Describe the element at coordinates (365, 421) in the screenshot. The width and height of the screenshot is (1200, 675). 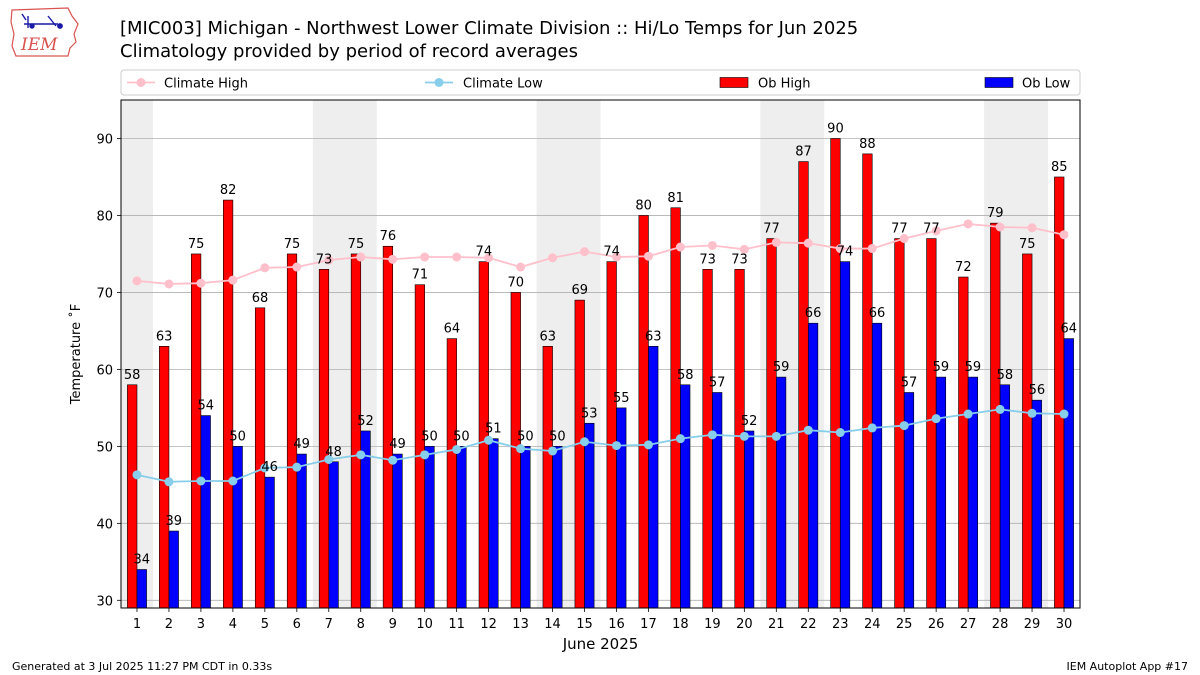
I see `ob-low-label: 52` at that location.